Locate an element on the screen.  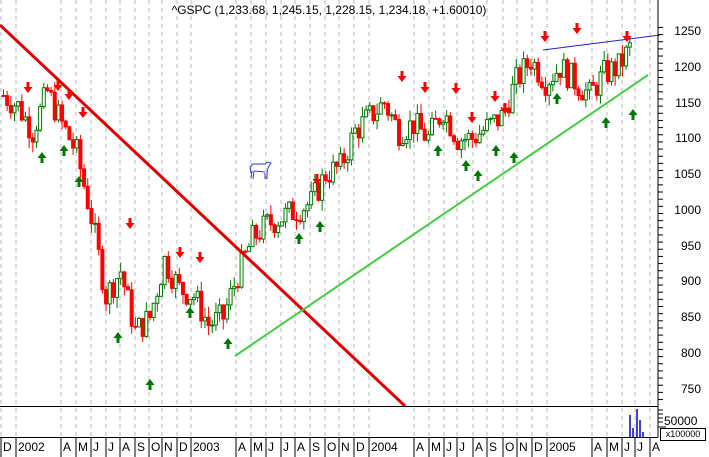
y-tick-label: 1050 is located at coordinates (687, 174).